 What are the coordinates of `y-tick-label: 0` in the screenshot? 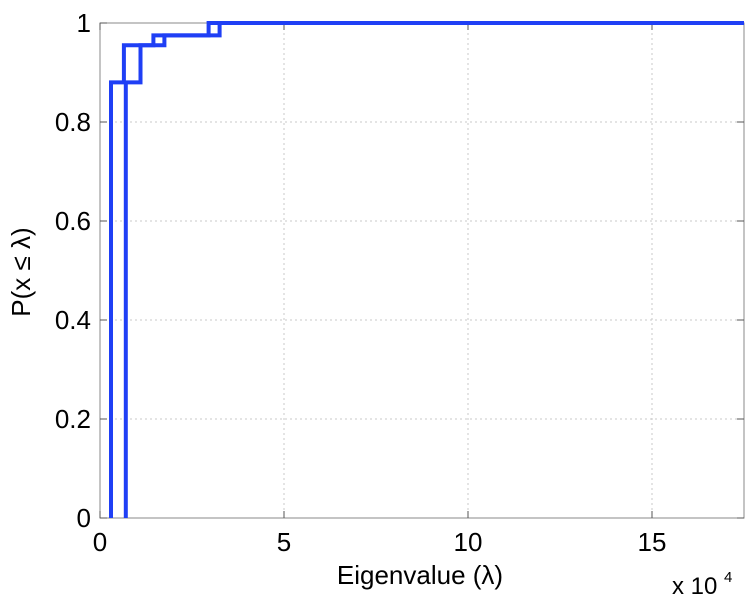 It's located at (84, 518).